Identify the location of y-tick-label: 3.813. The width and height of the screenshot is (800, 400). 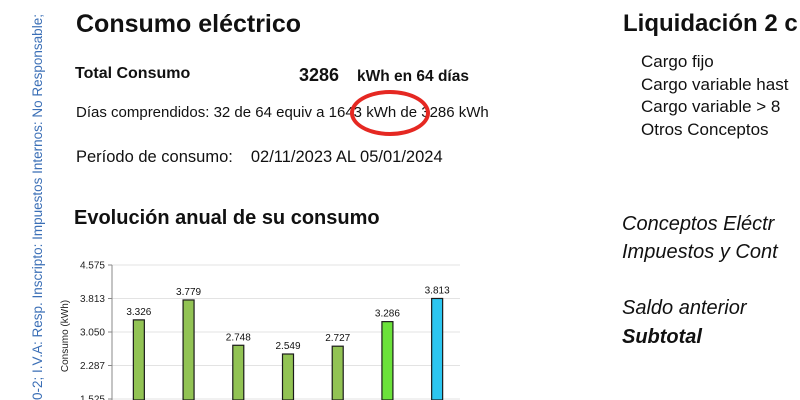
(92, 299).